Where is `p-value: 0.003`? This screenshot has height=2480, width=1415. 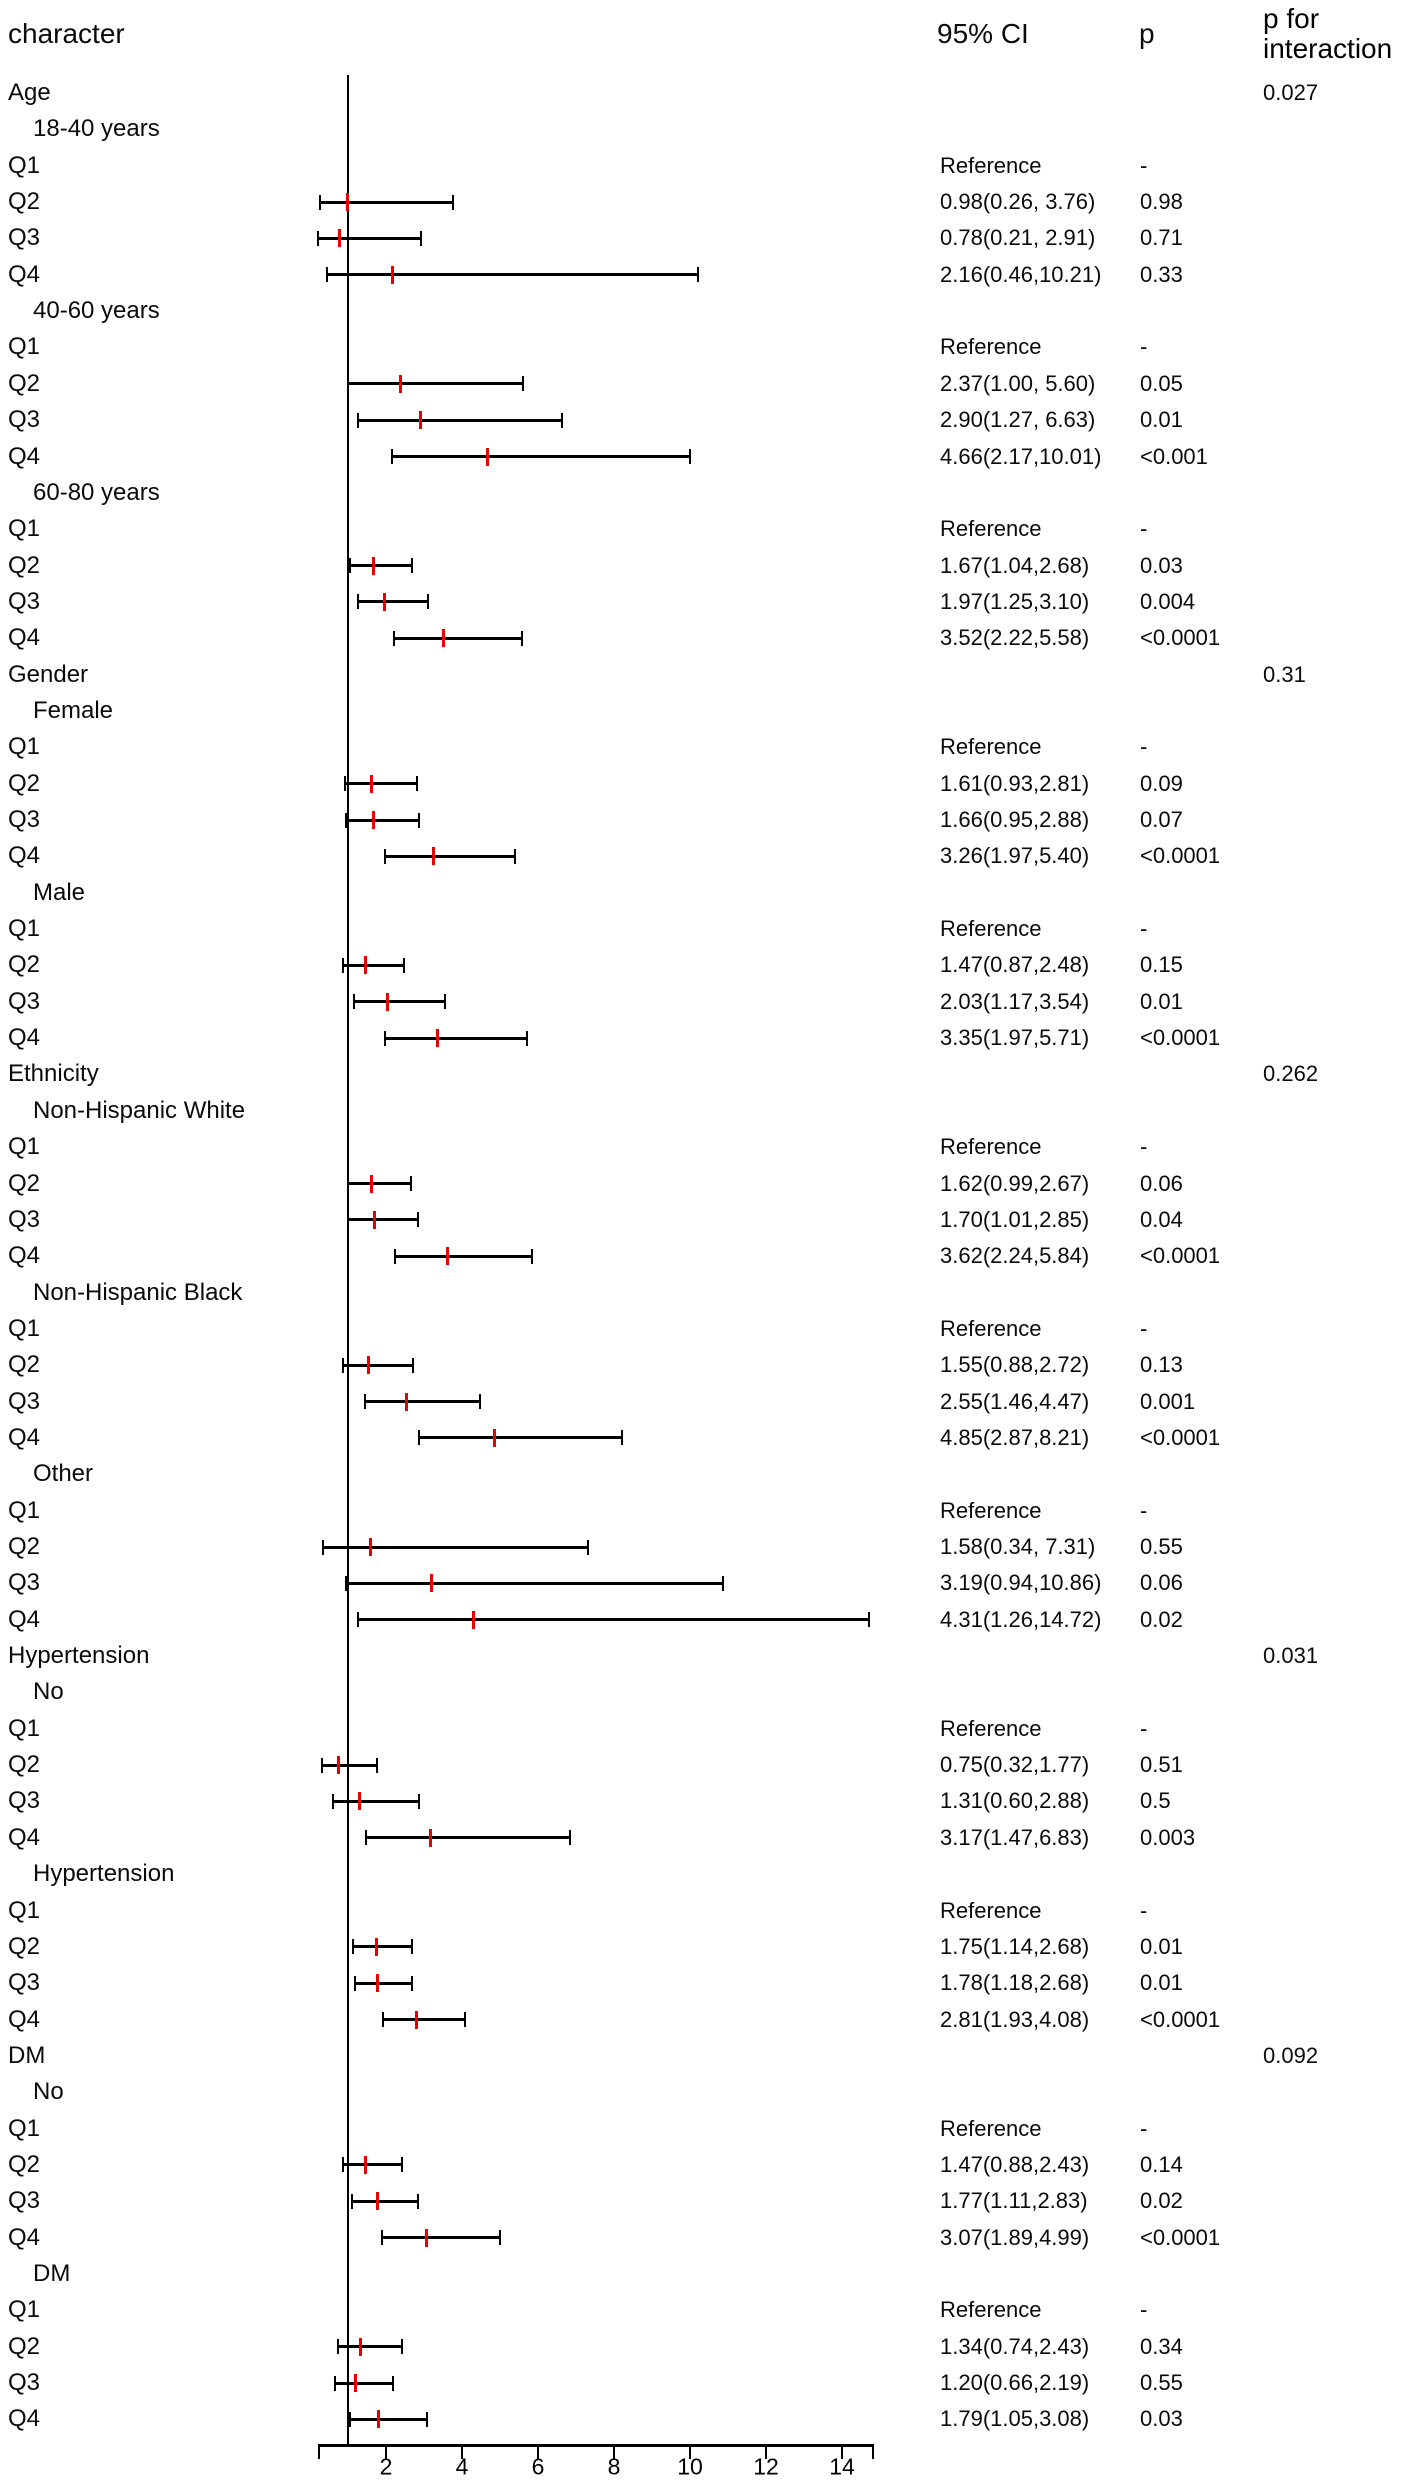 p-value: 0.003 is located at coordinates (1168, 1837).